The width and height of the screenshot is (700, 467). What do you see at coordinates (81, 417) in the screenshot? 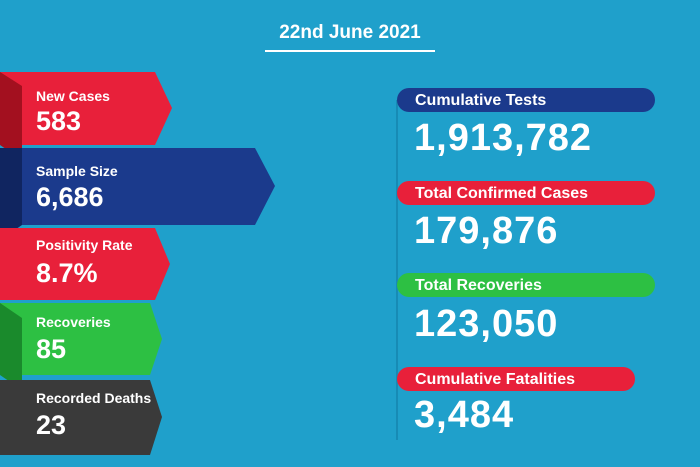
I see `panel-deaths` at bounding box center [81, 417].